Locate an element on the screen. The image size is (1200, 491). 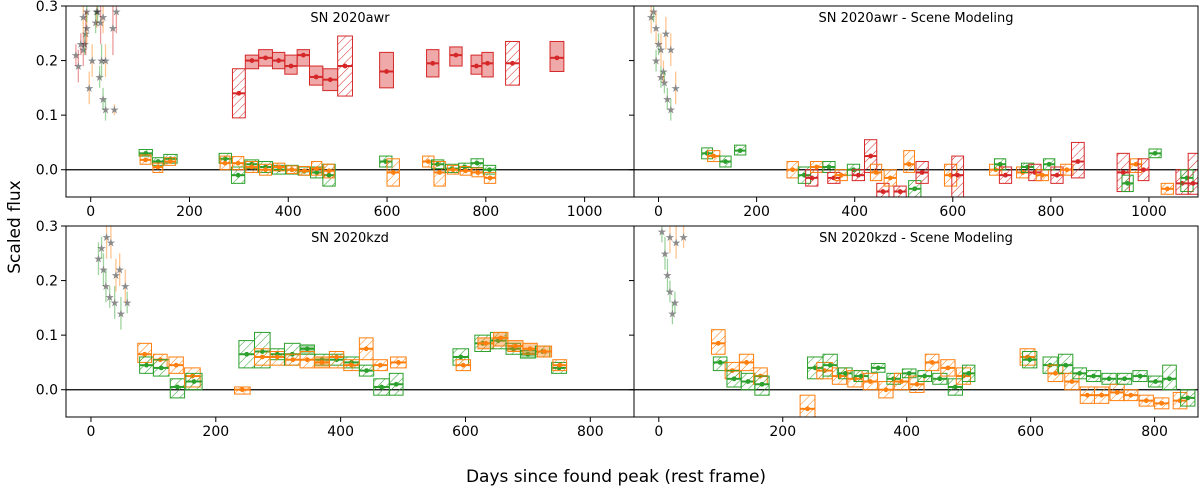
x-tick-label: 600 is located at coordinates (387, 212).